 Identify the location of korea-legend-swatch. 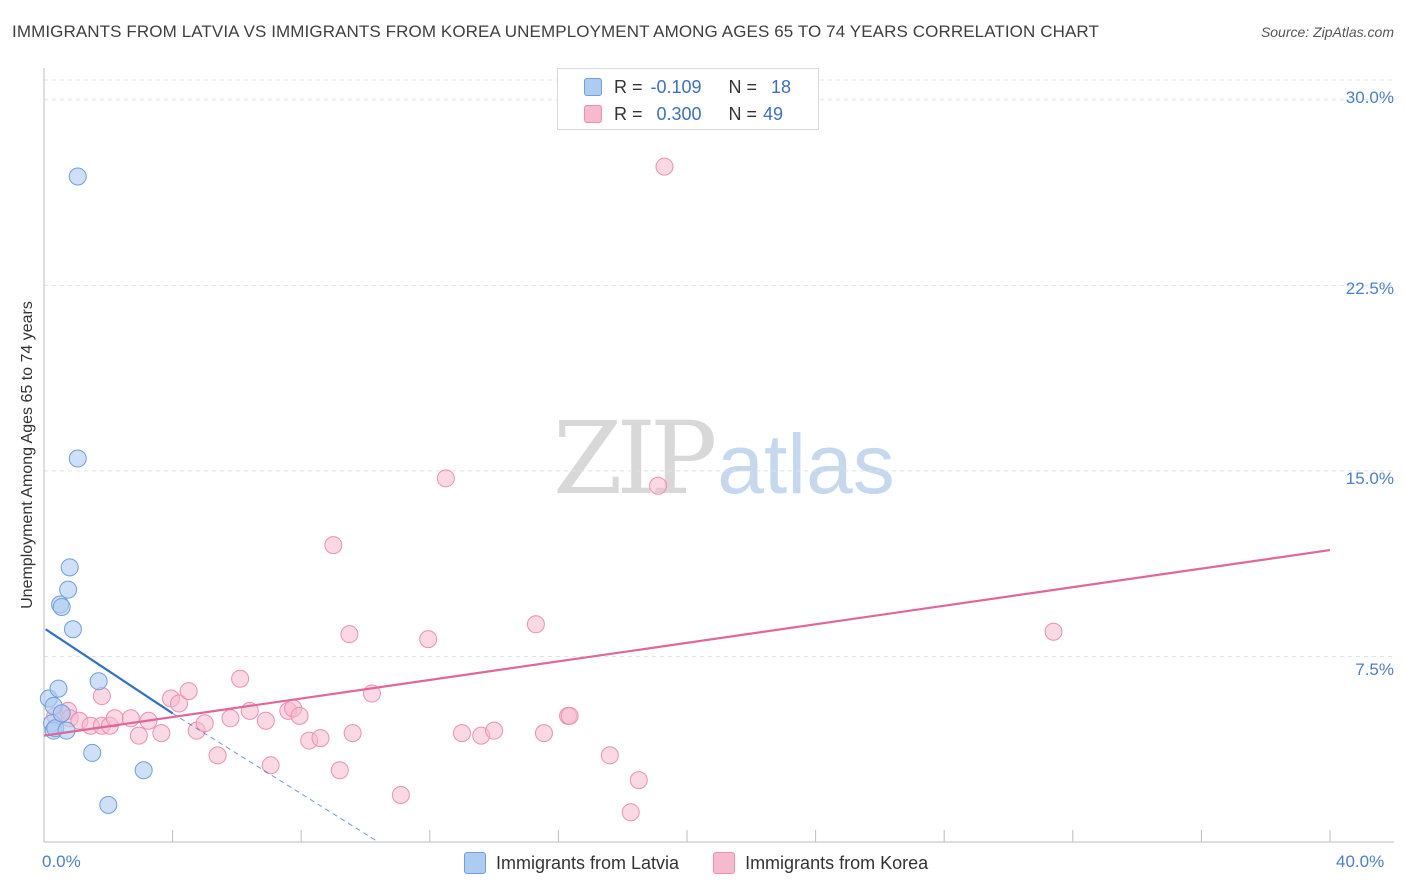
(724, 863).